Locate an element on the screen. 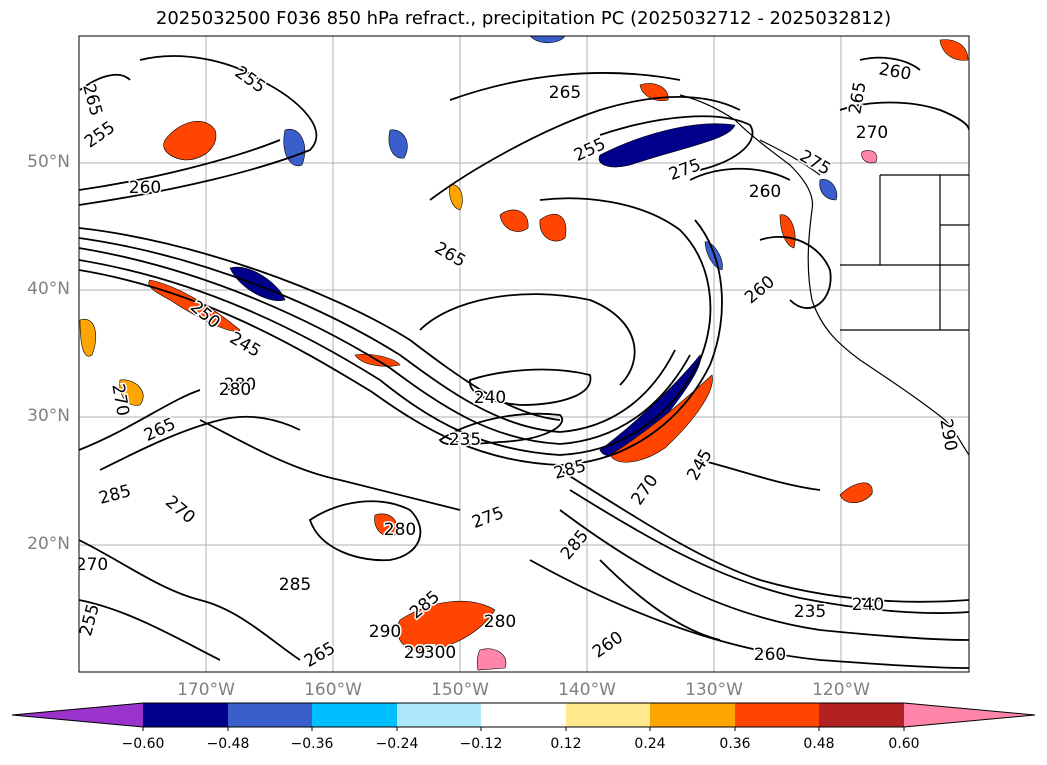  lon-label: 140°W is located at coordinates (587, 690).